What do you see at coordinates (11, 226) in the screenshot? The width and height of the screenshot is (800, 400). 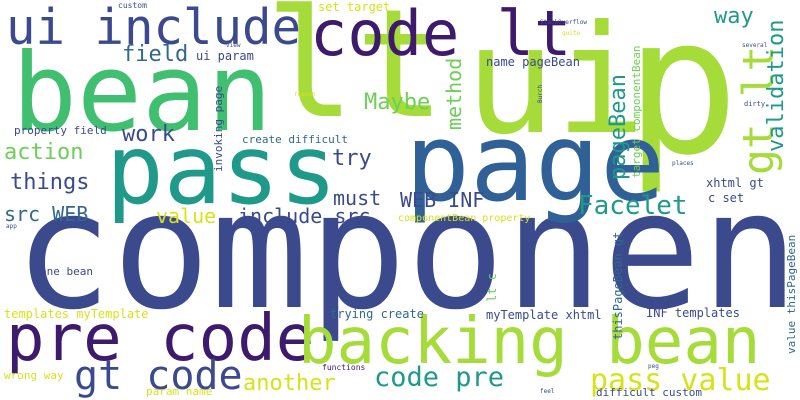 I see `word-app: app` at bounding box center [11, 226].